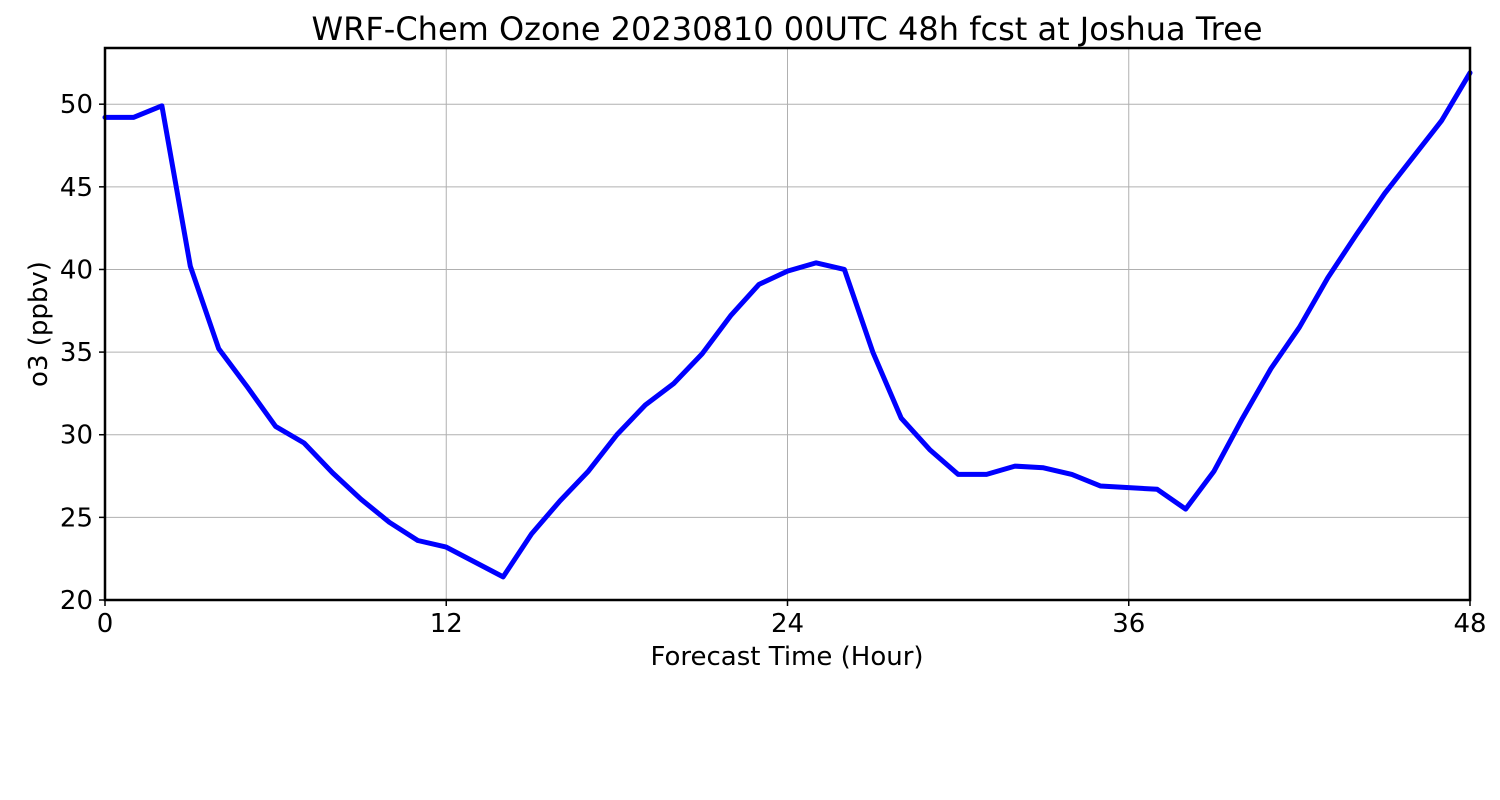 The height and width of the screenshot is (800, 1500). Describe the element at coordinates (446, 624) in the screenshot. I see `x-tick-label: 12` at that location.